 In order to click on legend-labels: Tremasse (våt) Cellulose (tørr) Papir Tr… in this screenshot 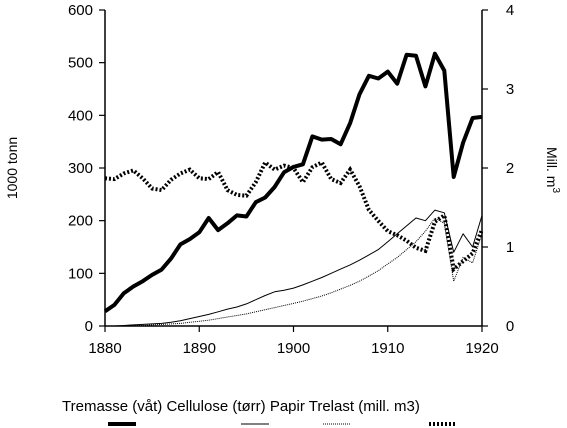, I will do `click(241, 406)`.